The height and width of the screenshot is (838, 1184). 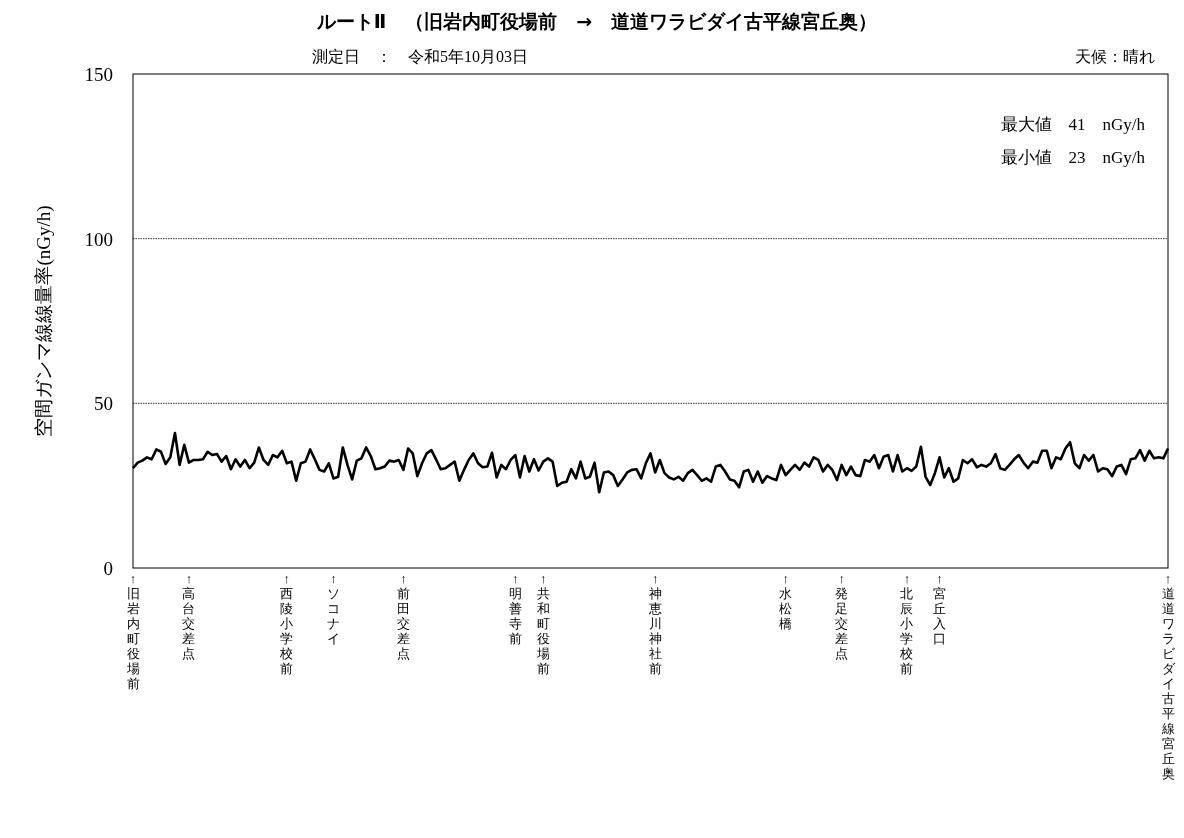 What do you see at coordinates (98, 239) in the screenshot?
I see `y-tick-label: 100` at bounding box center [98, 239].